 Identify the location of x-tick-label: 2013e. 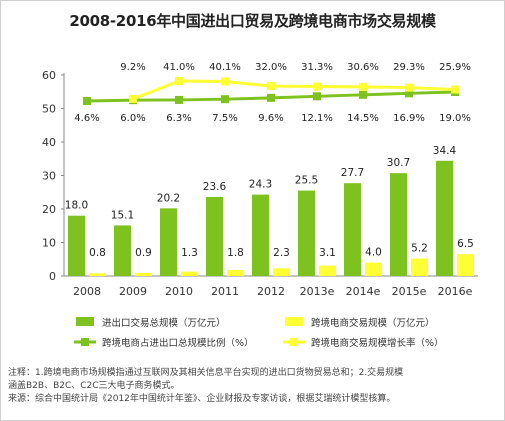
(317, 291).